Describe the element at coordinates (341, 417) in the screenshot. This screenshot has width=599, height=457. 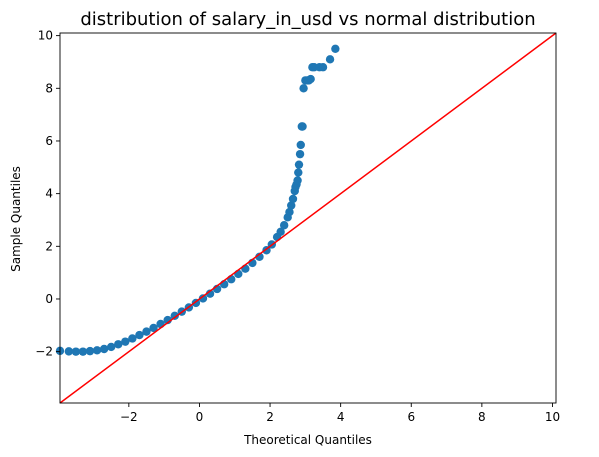
I see `x-tick-label: 4` at that location.